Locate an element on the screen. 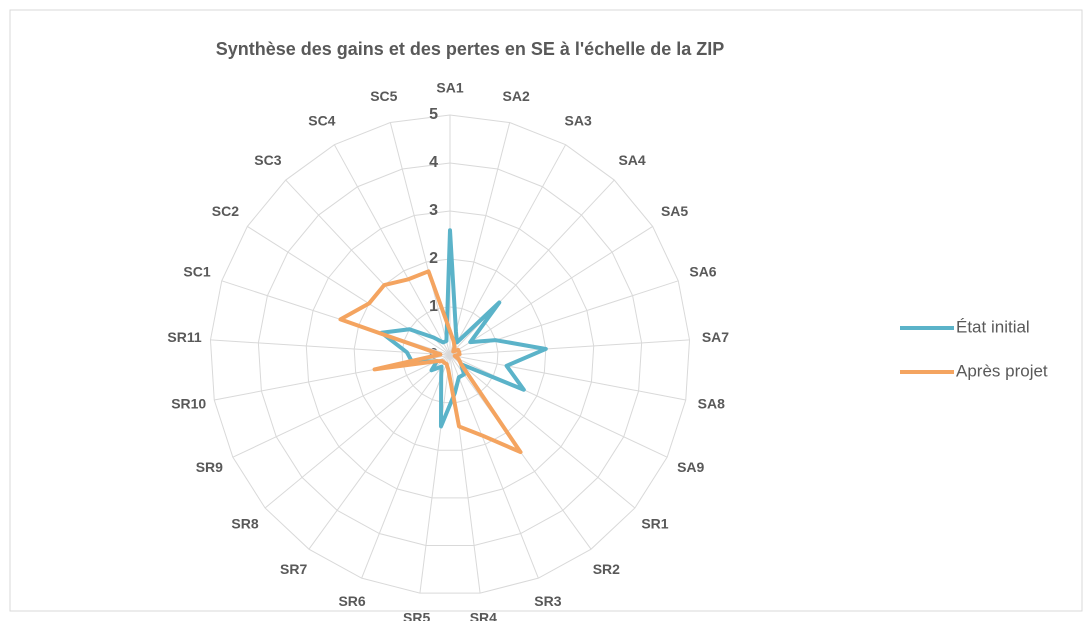 The height and width of the screenshot is (621, 1092). category-label: SA4 is located at coordinates (631, 160).